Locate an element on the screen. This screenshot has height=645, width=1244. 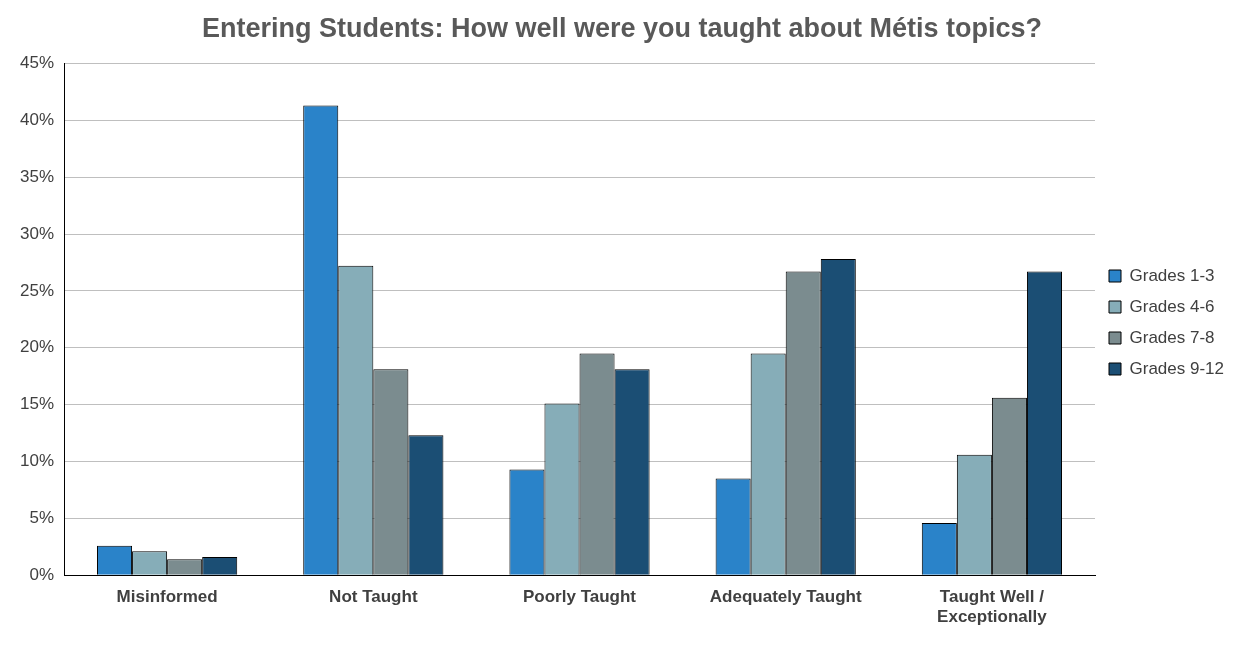
y-tick-label: 5% is located at coordinates (42, 518).